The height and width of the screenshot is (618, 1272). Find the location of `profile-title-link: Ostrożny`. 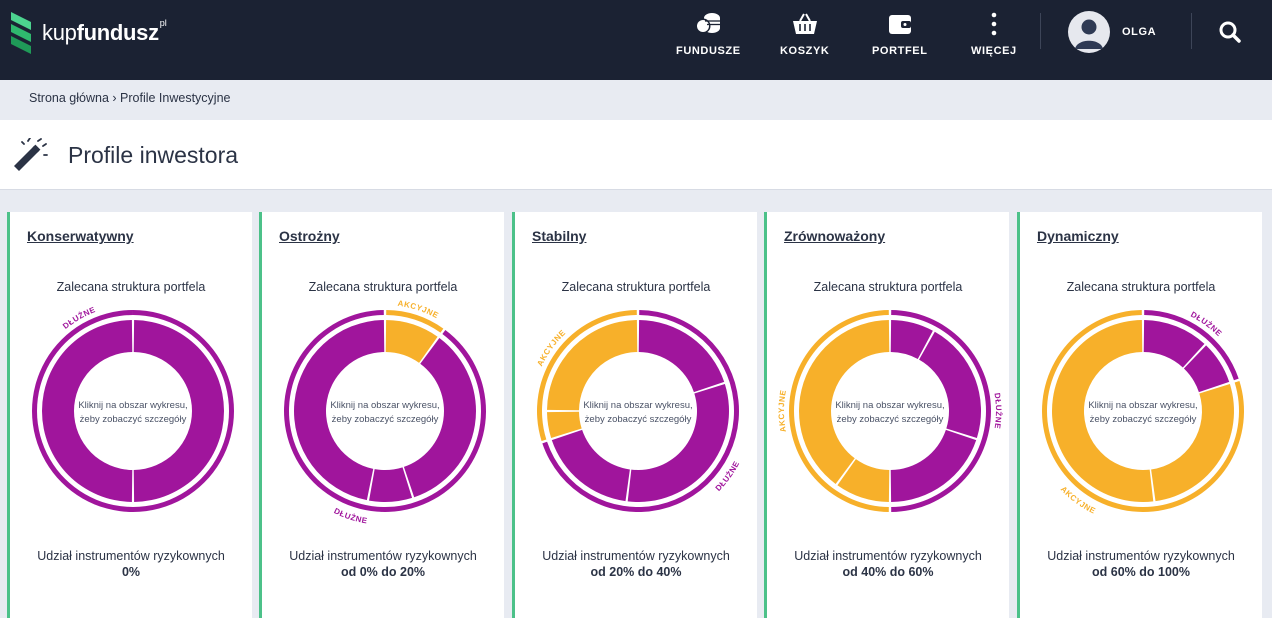

profile-title-link: Ostrożny is located at coordinates (309, 236).